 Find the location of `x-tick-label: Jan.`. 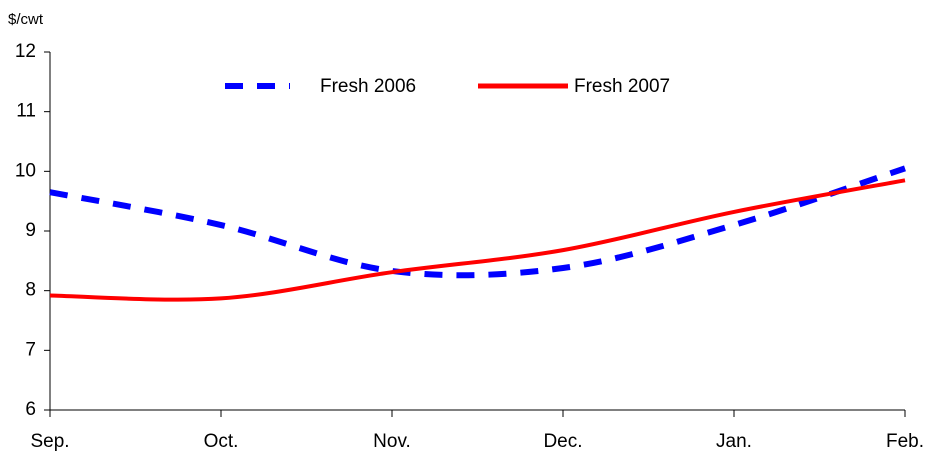

x-tick-label: Jan. is located at coordinates (734, 441).